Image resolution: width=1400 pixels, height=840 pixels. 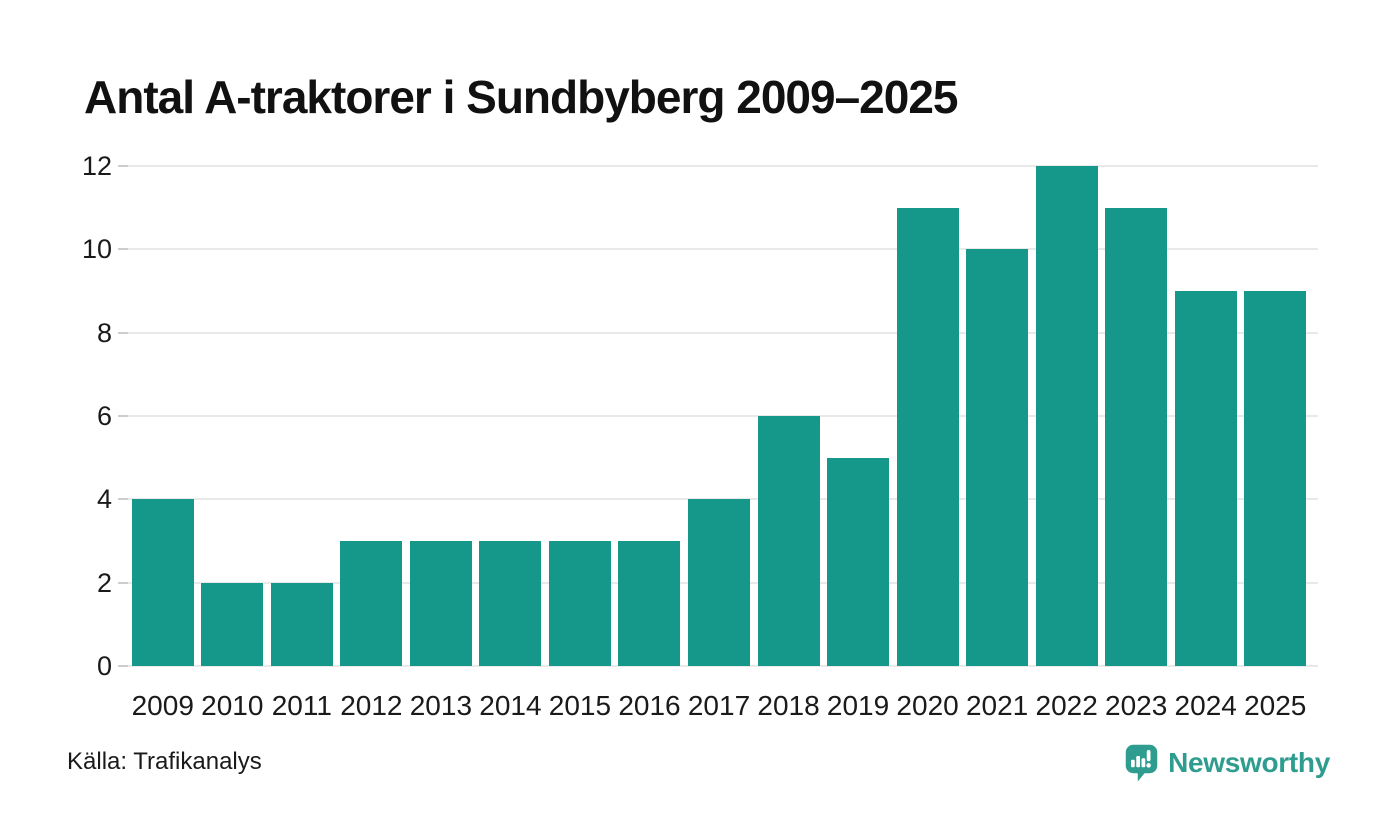 I want to click on chart-title: Antal A-traktorer i Sundbyberg 2009–2025, so click(x=521, y=97).